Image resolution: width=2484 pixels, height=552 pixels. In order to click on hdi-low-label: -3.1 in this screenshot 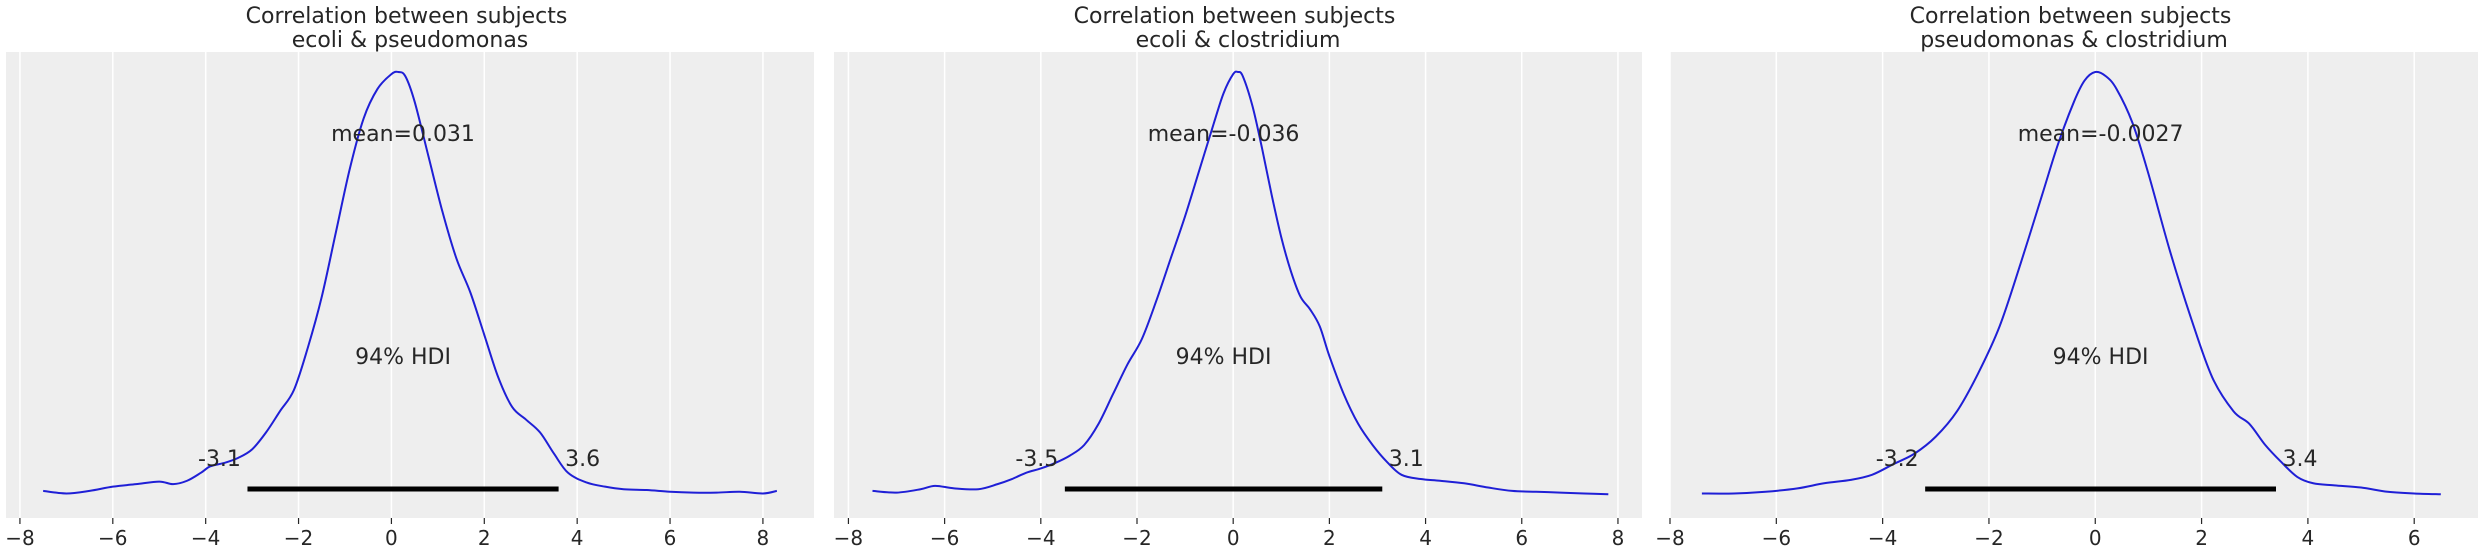, I will do `click(219, 459)`.